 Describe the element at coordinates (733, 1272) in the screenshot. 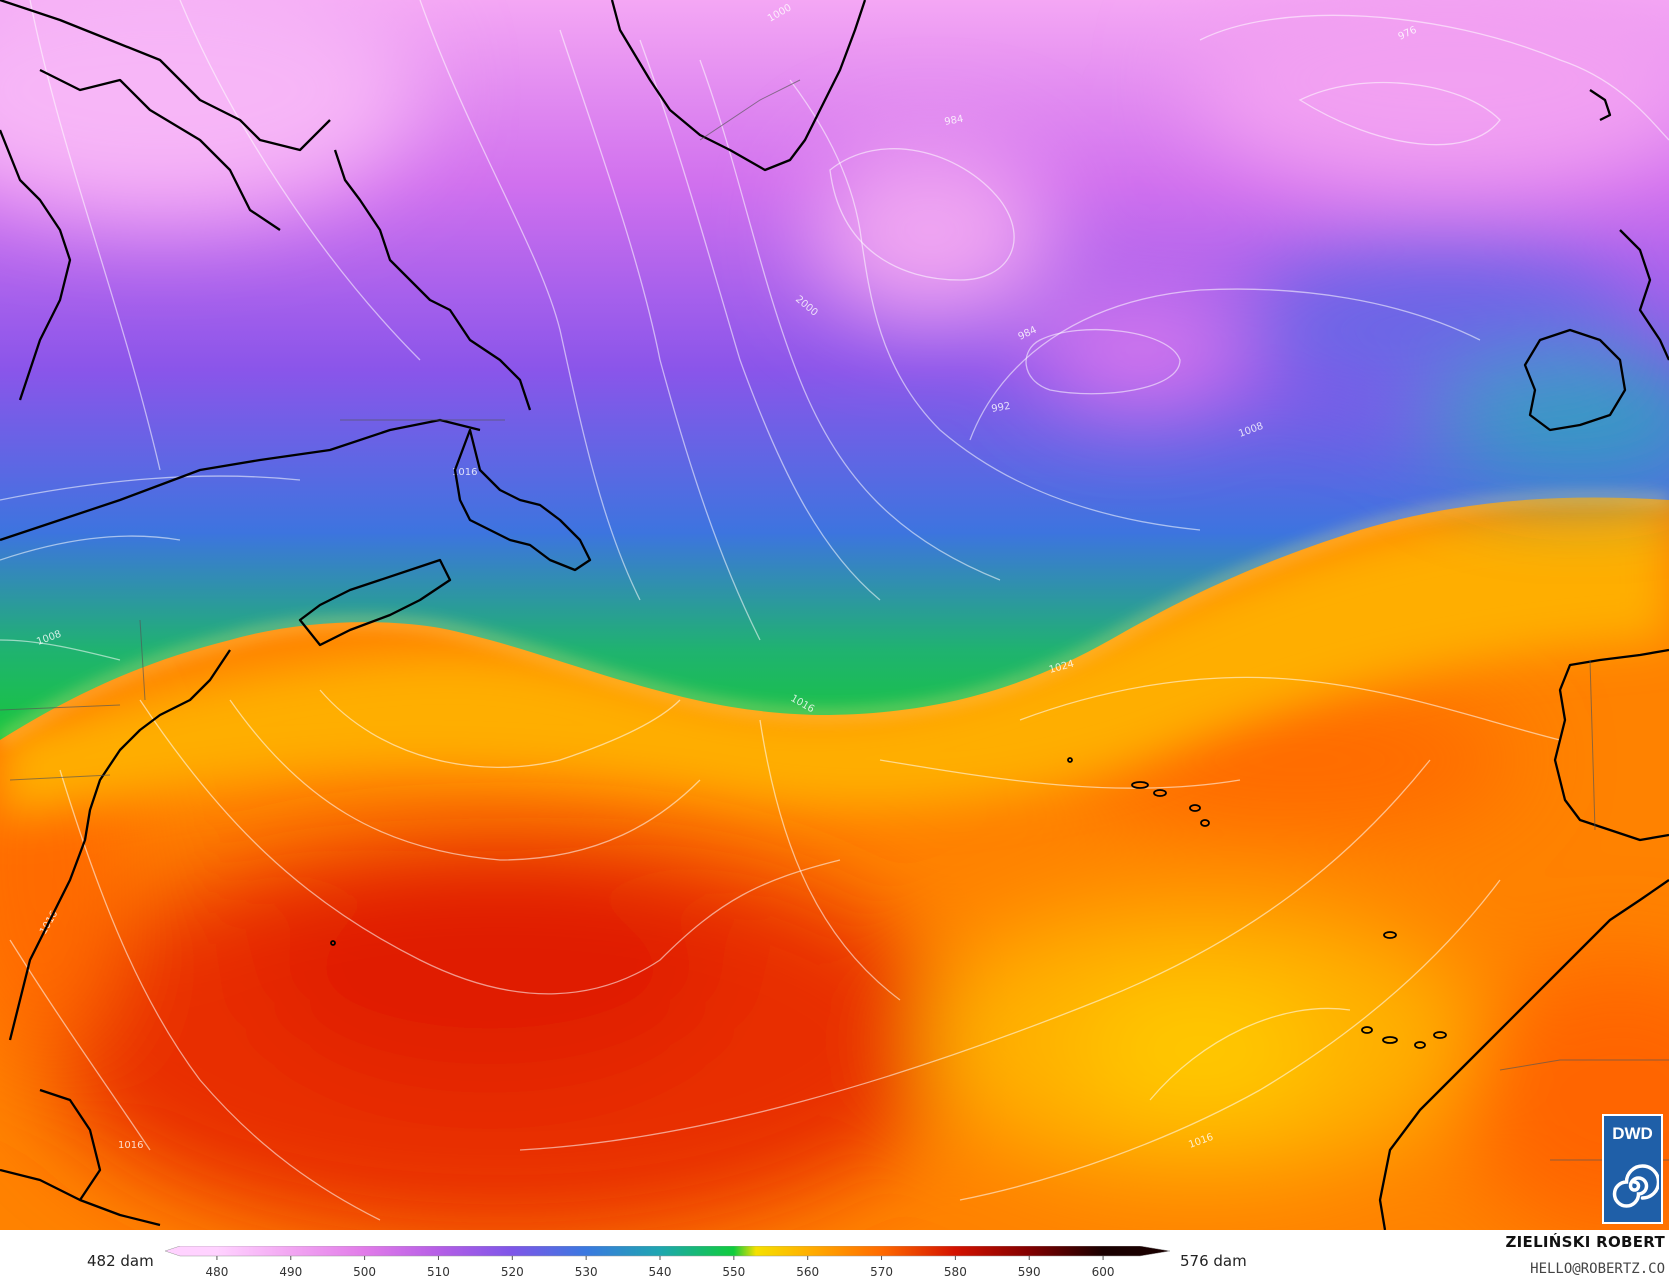

I see `colorbar-tick-label: 550` at that location.